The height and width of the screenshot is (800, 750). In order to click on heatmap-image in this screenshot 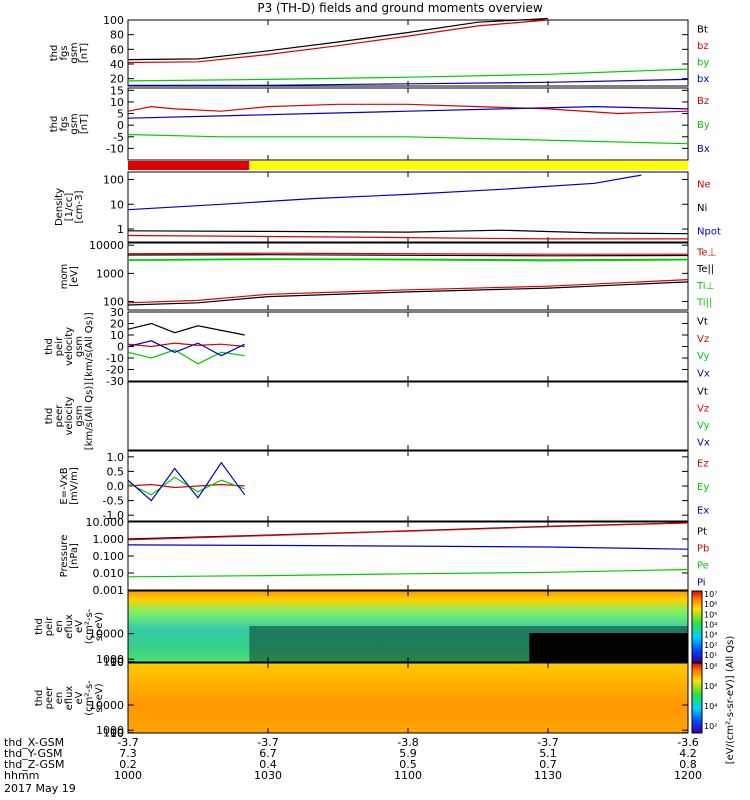, I will do `click(408, 698)`.